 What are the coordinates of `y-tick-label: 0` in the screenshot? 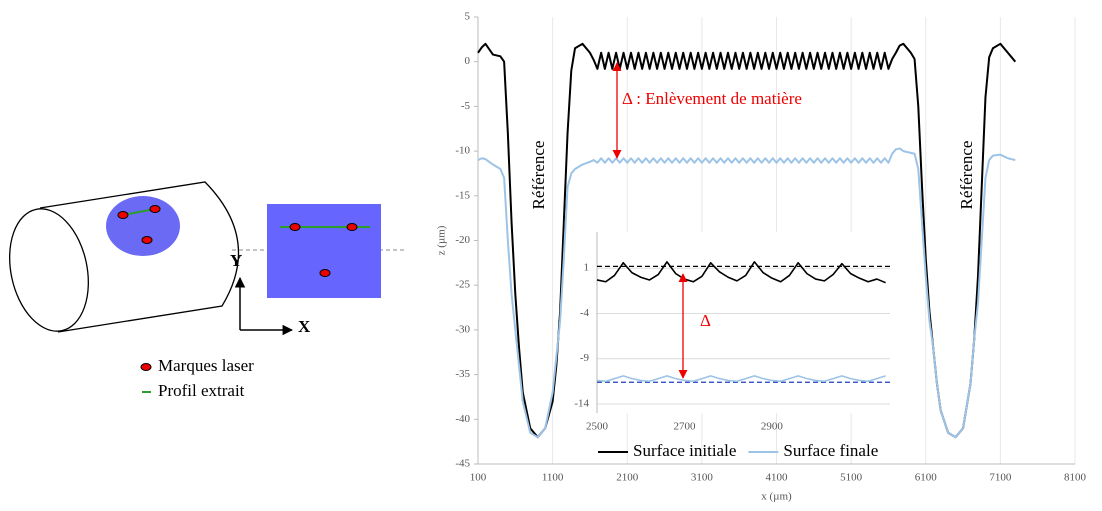 It's located at (468, 61).